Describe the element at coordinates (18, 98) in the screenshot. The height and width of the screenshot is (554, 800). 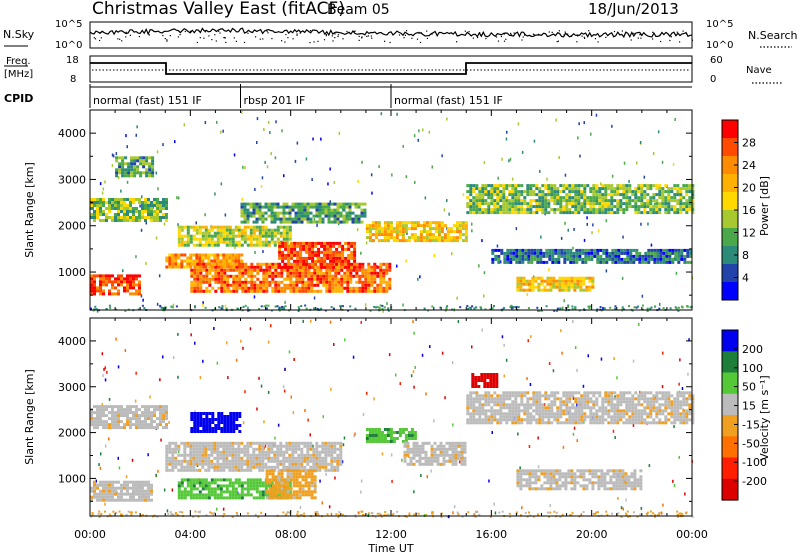
I see `cpid-label: CPID` at that location.